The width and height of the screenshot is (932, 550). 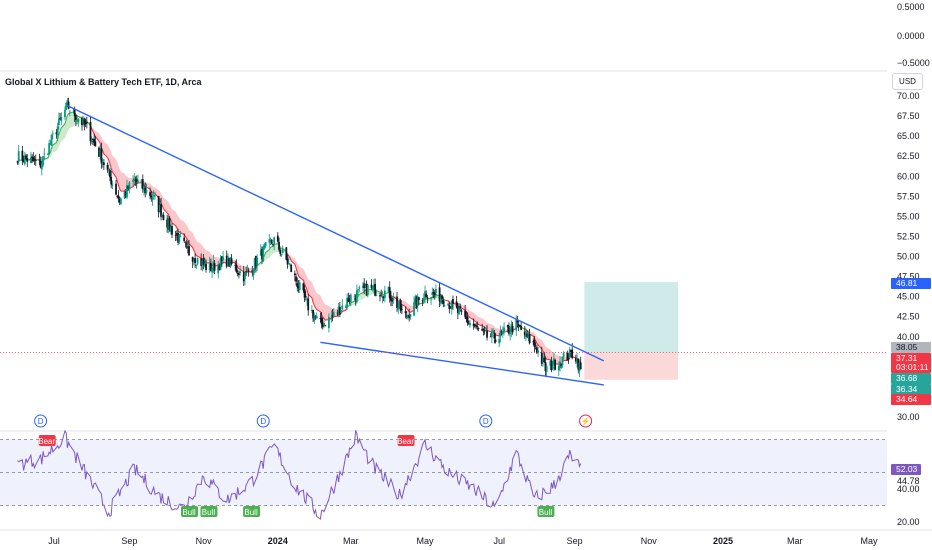 I want to click on price-label-text: 03:01:11, so click(x=912, y=367).